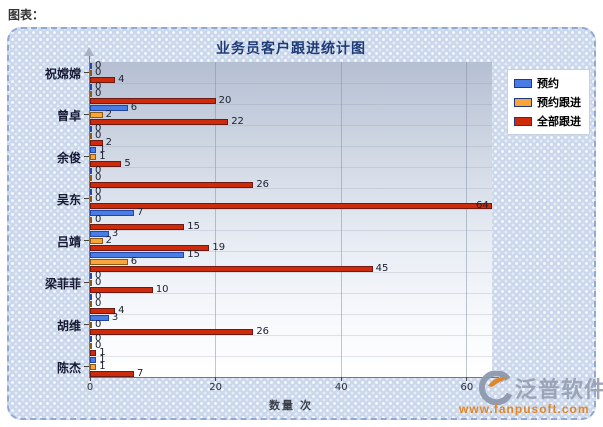 The image size is (603, 427). What do you see at coordinates (68, 241) in the screenshot?
I see `y-axis-label: 吕靖` at bounding box center [68, 241].